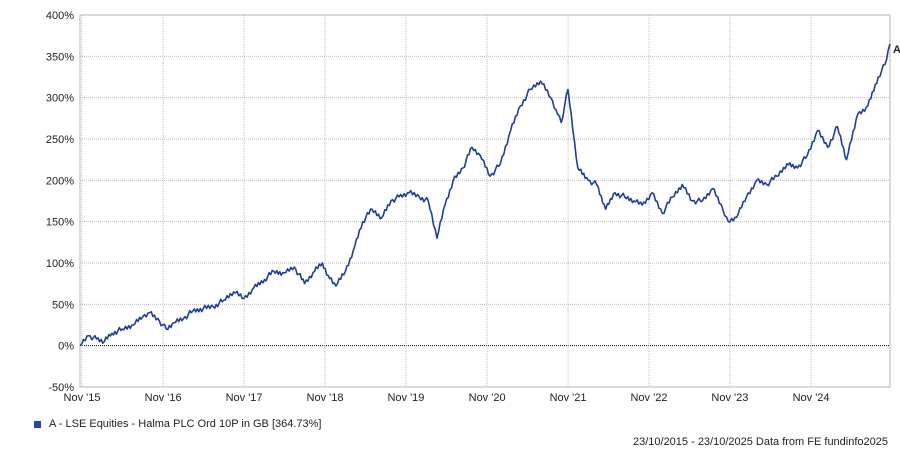 The width and height of the screenshot is (900, 450). I want to click on x-tick-label: Nov '16, so click(163, 398).